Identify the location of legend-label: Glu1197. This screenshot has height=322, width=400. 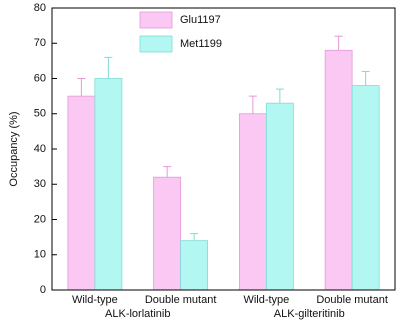
(200, 20).